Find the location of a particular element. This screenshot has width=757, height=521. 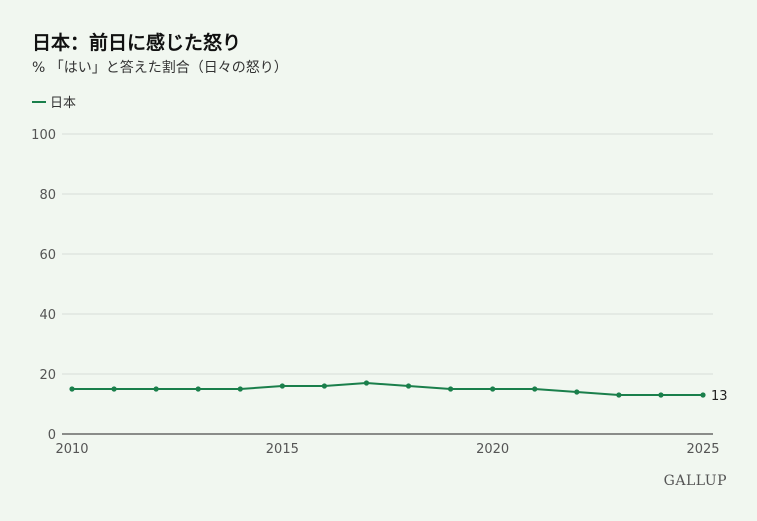

y-tick-label: 0 is located at coordinates (52, 435).